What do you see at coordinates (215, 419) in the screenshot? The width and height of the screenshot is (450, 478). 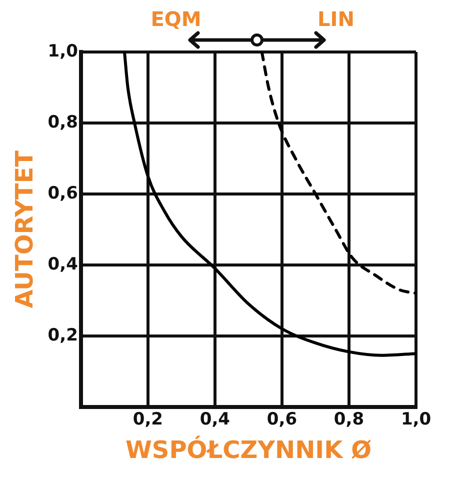 I see `x-tick-label: 0,4` at bounding box center [215, 419].